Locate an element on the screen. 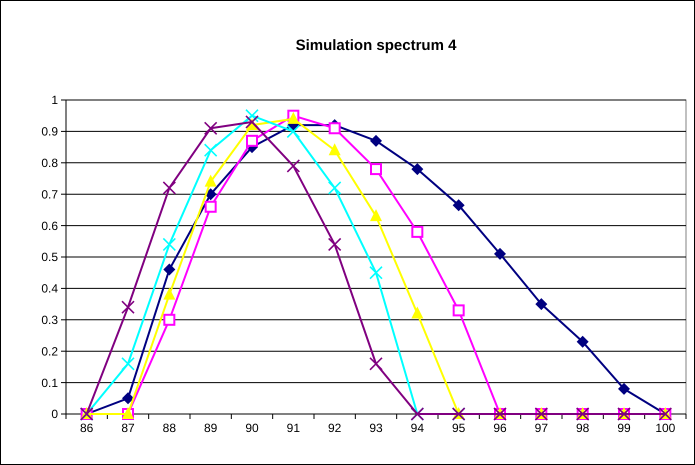  x-tick-label: 97 is located at coordinates (541, 428).